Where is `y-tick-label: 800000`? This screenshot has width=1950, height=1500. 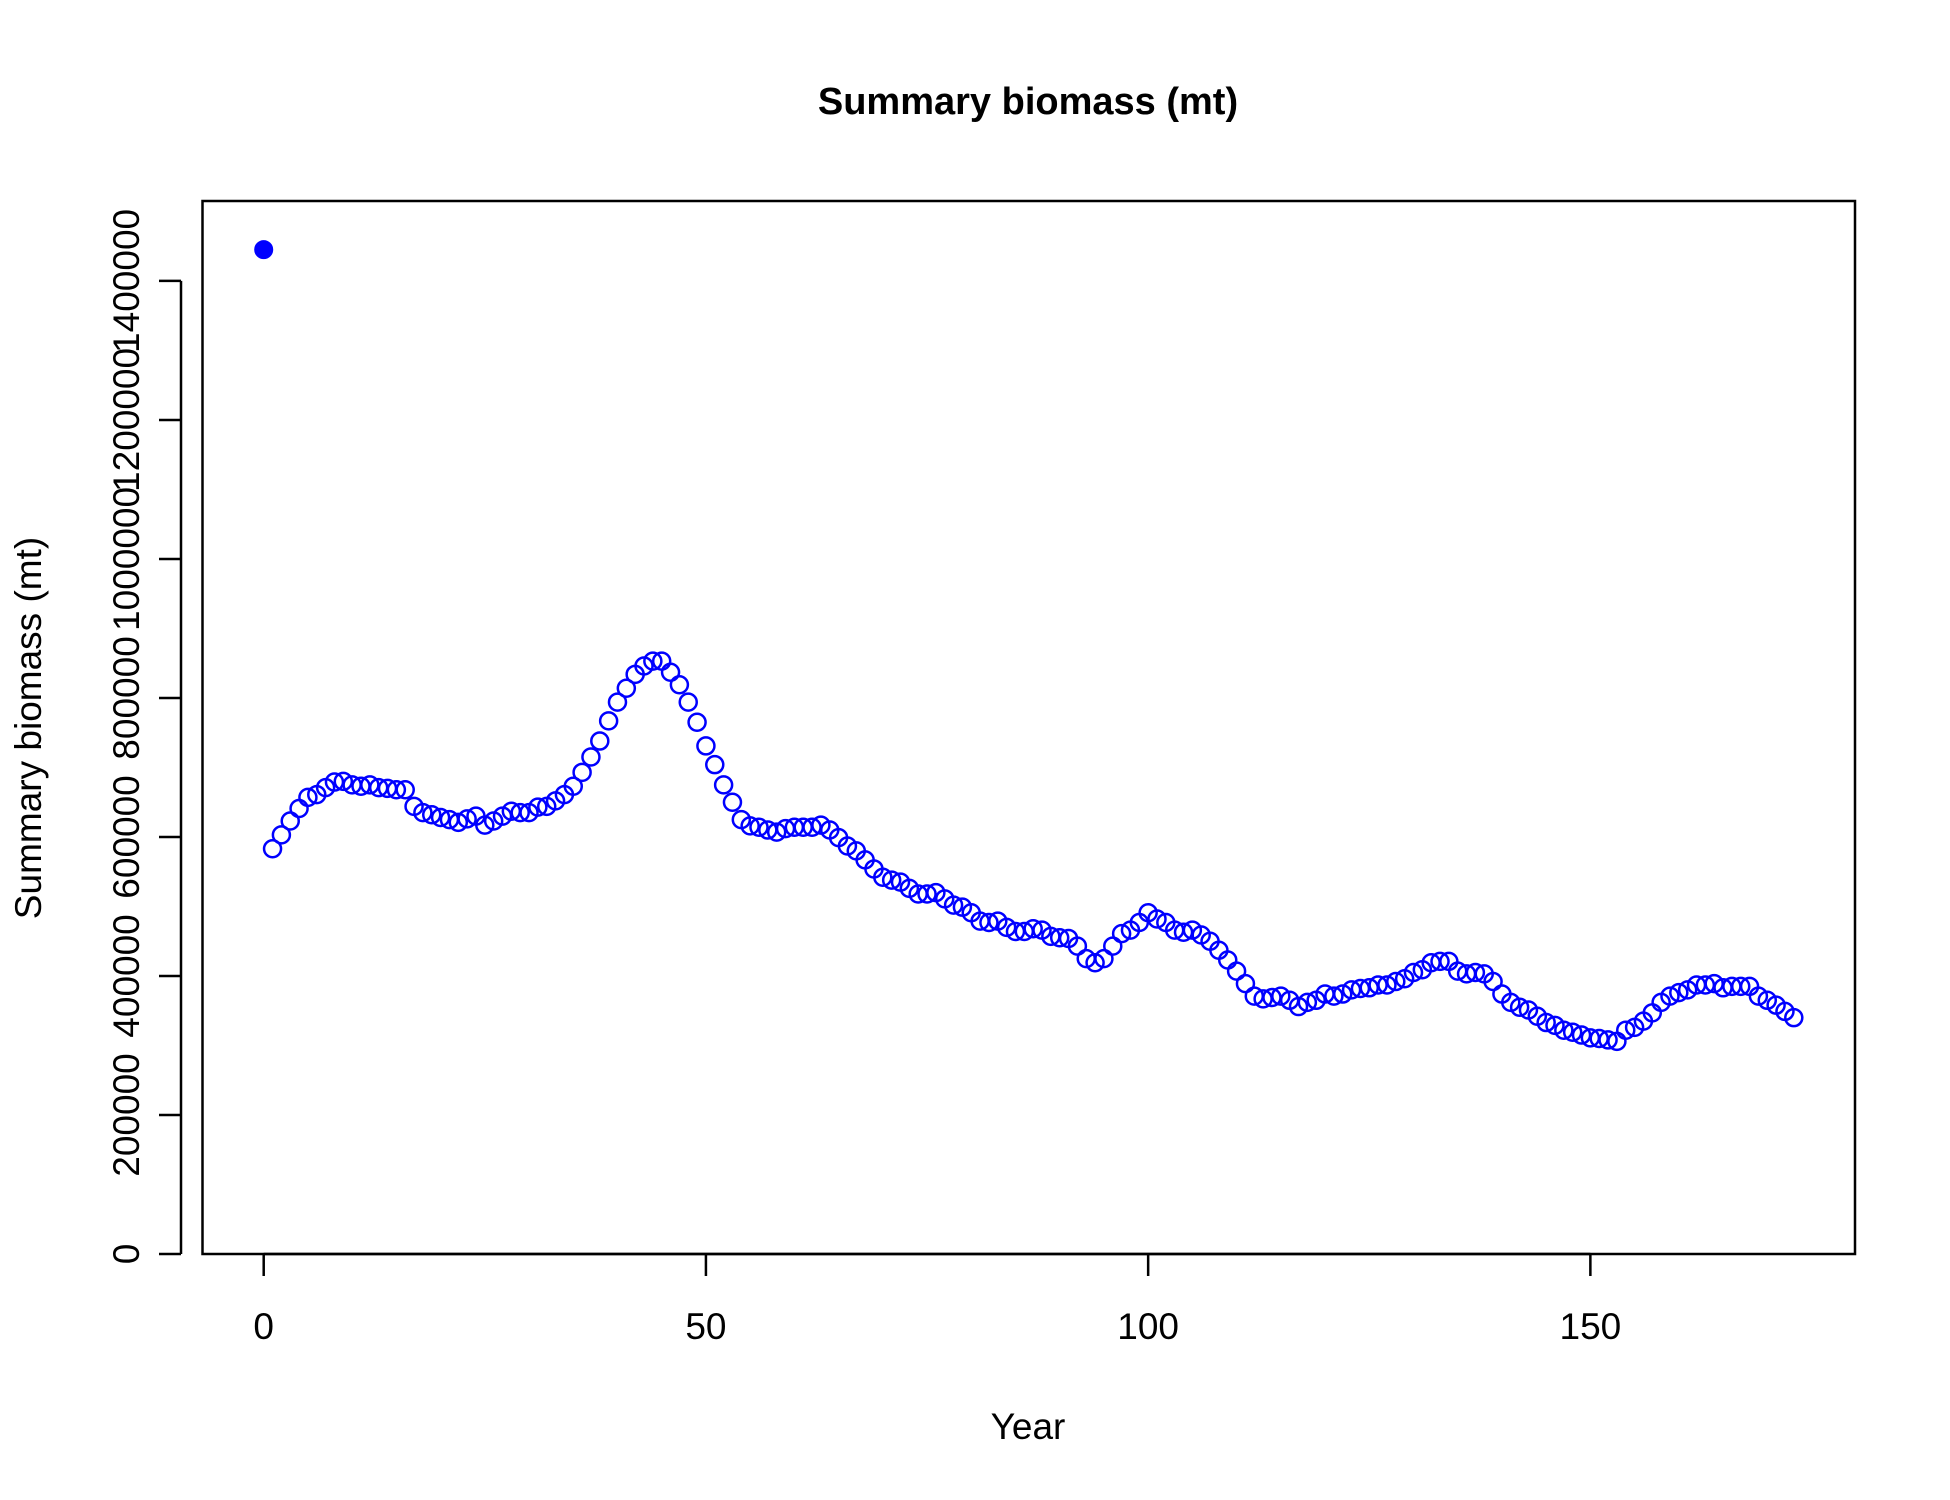 y-tick-label: 800000 is located at coordinates (126, 697).